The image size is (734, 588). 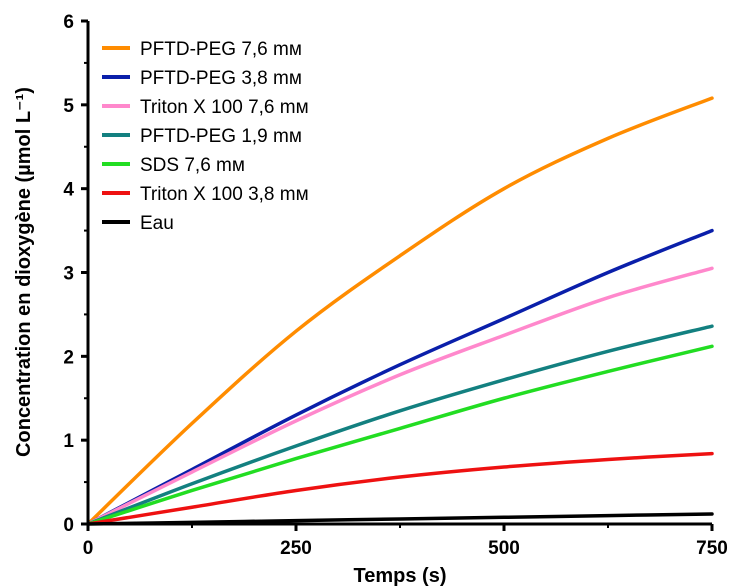 I want to click on legend-label: Triton X 100 3,8 mм, so click(x=224, y=194).